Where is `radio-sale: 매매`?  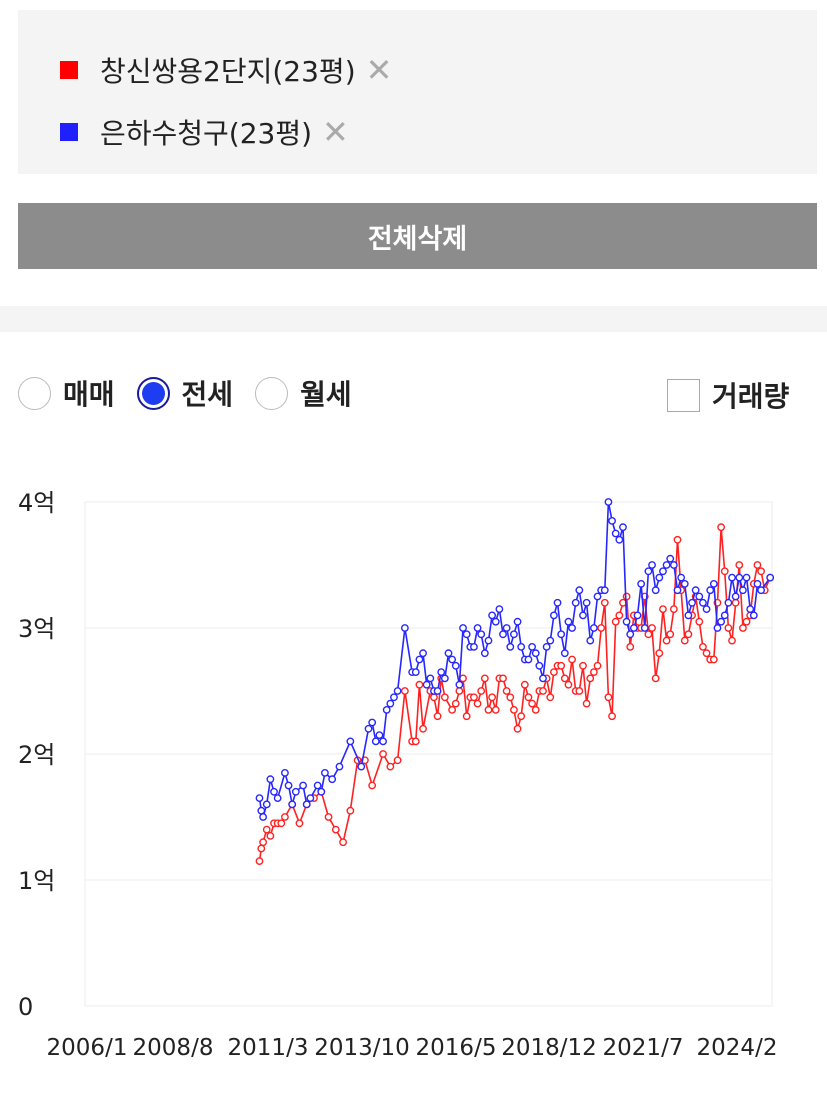
radio-sale: 매매 is located at coordinates (66, 393).